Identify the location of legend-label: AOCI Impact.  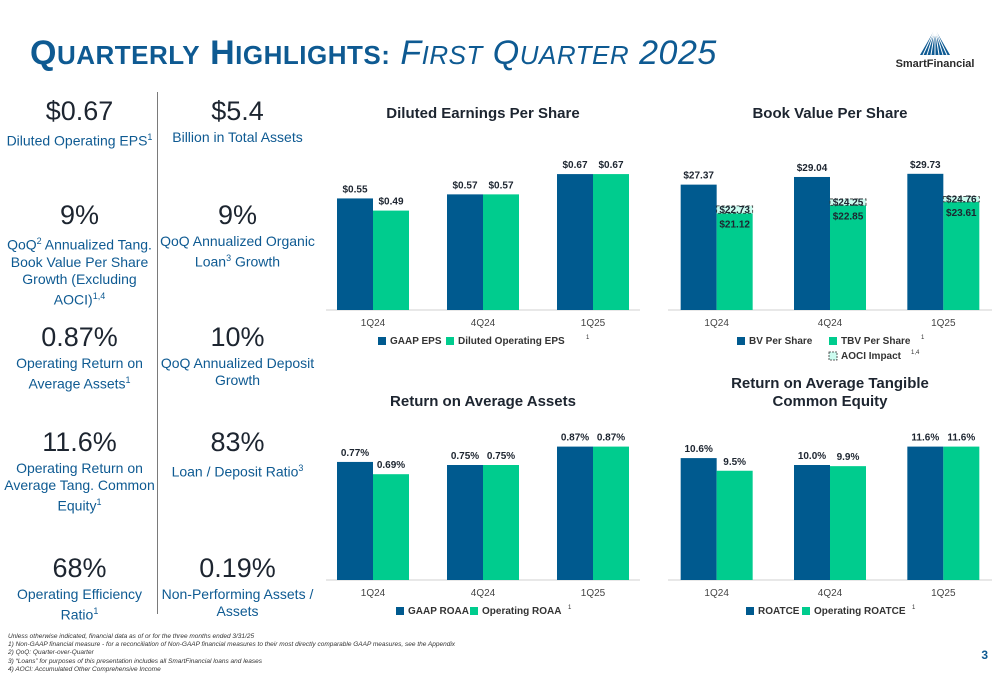
(871, 356).